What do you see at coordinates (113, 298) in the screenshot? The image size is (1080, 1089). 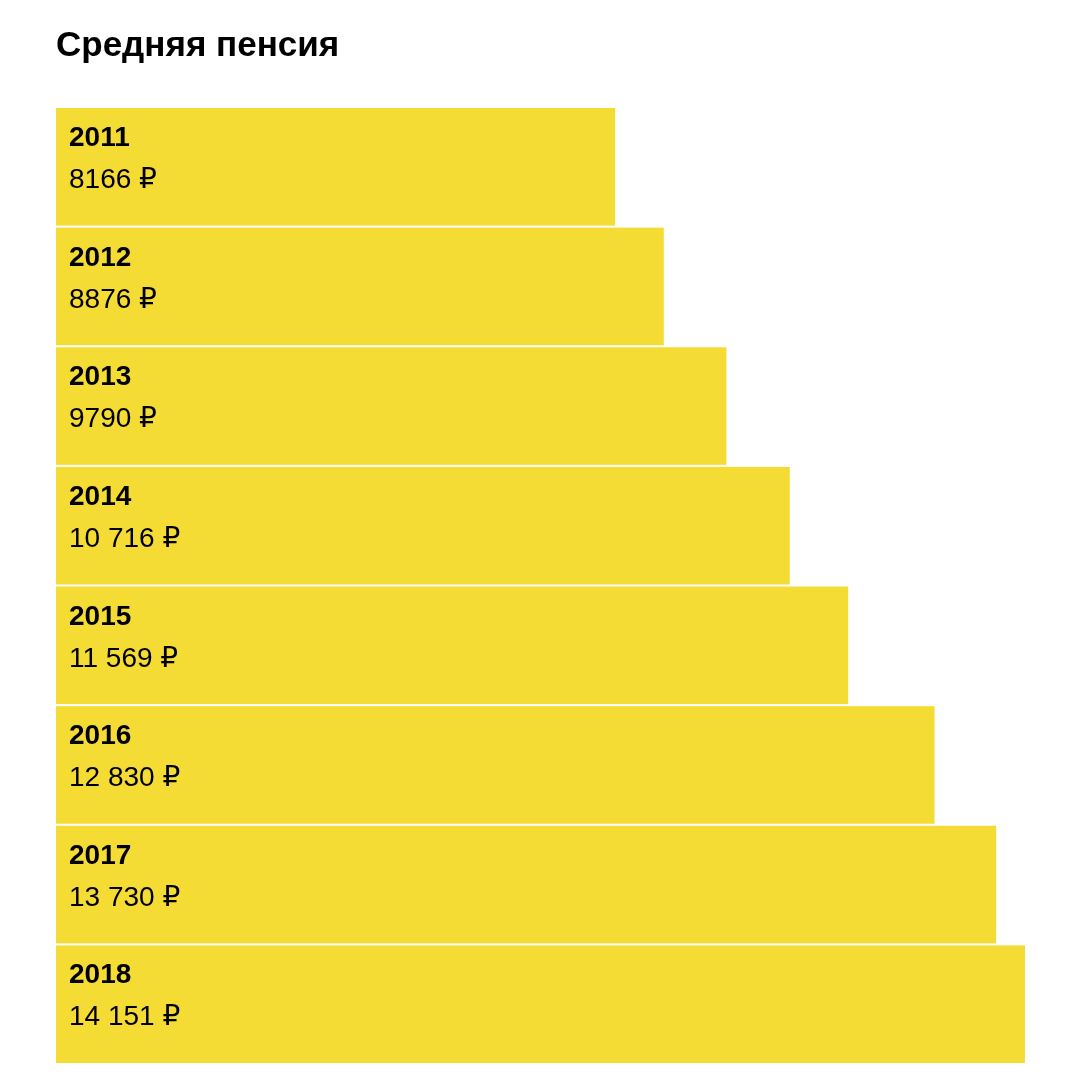 I see `data-label: 8876 ₽` at bounding box center [113, 298].